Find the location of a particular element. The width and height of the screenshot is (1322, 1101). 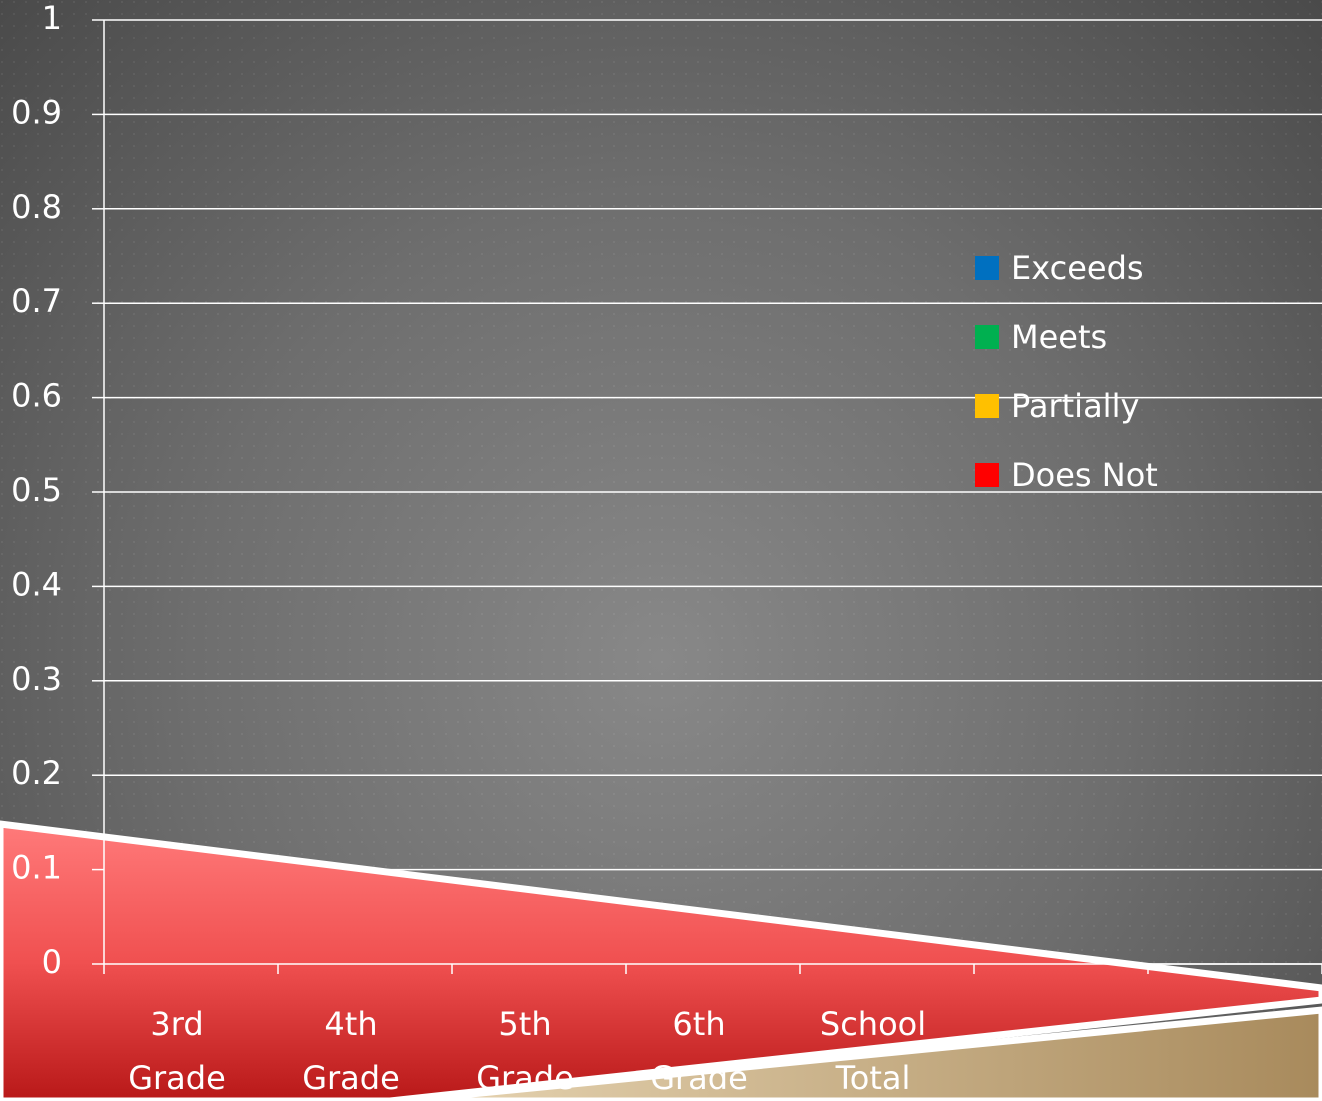

x-tick-label: 3rd Grade is located at coordinates (177, 1051).